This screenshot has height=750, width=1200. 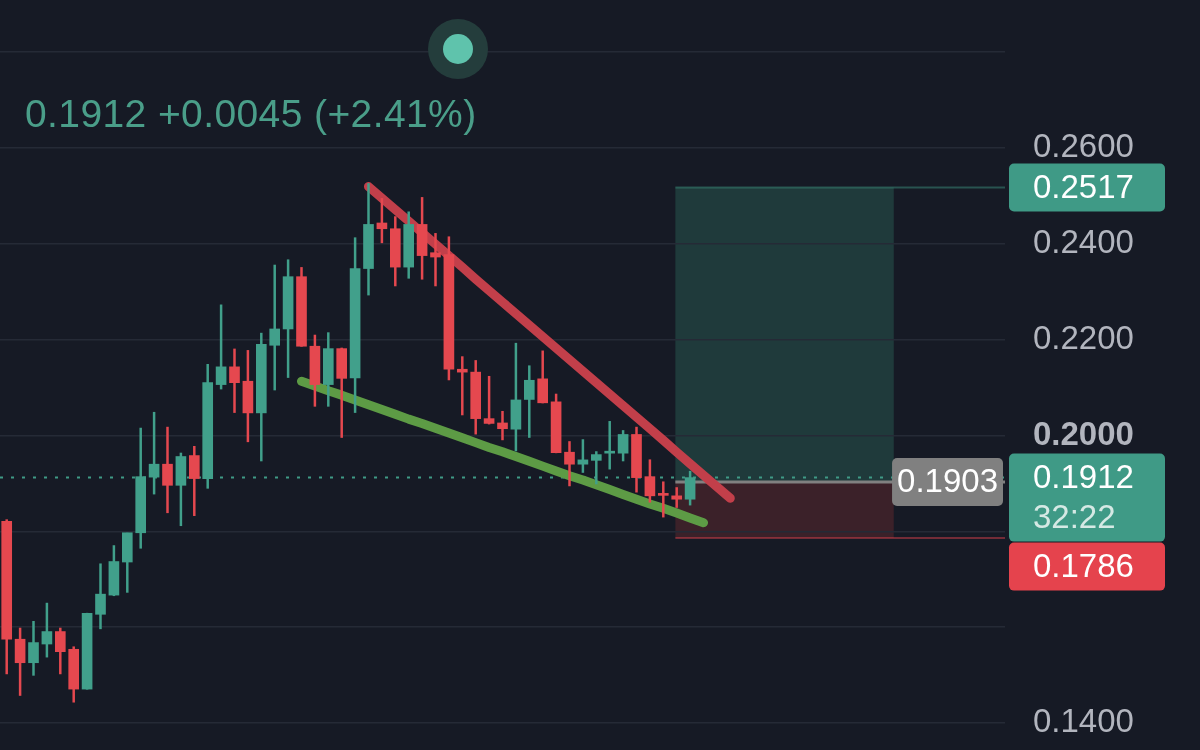 I want to click on ref-line-label: 0.1912 32:22, so click(x=1083, y=496).